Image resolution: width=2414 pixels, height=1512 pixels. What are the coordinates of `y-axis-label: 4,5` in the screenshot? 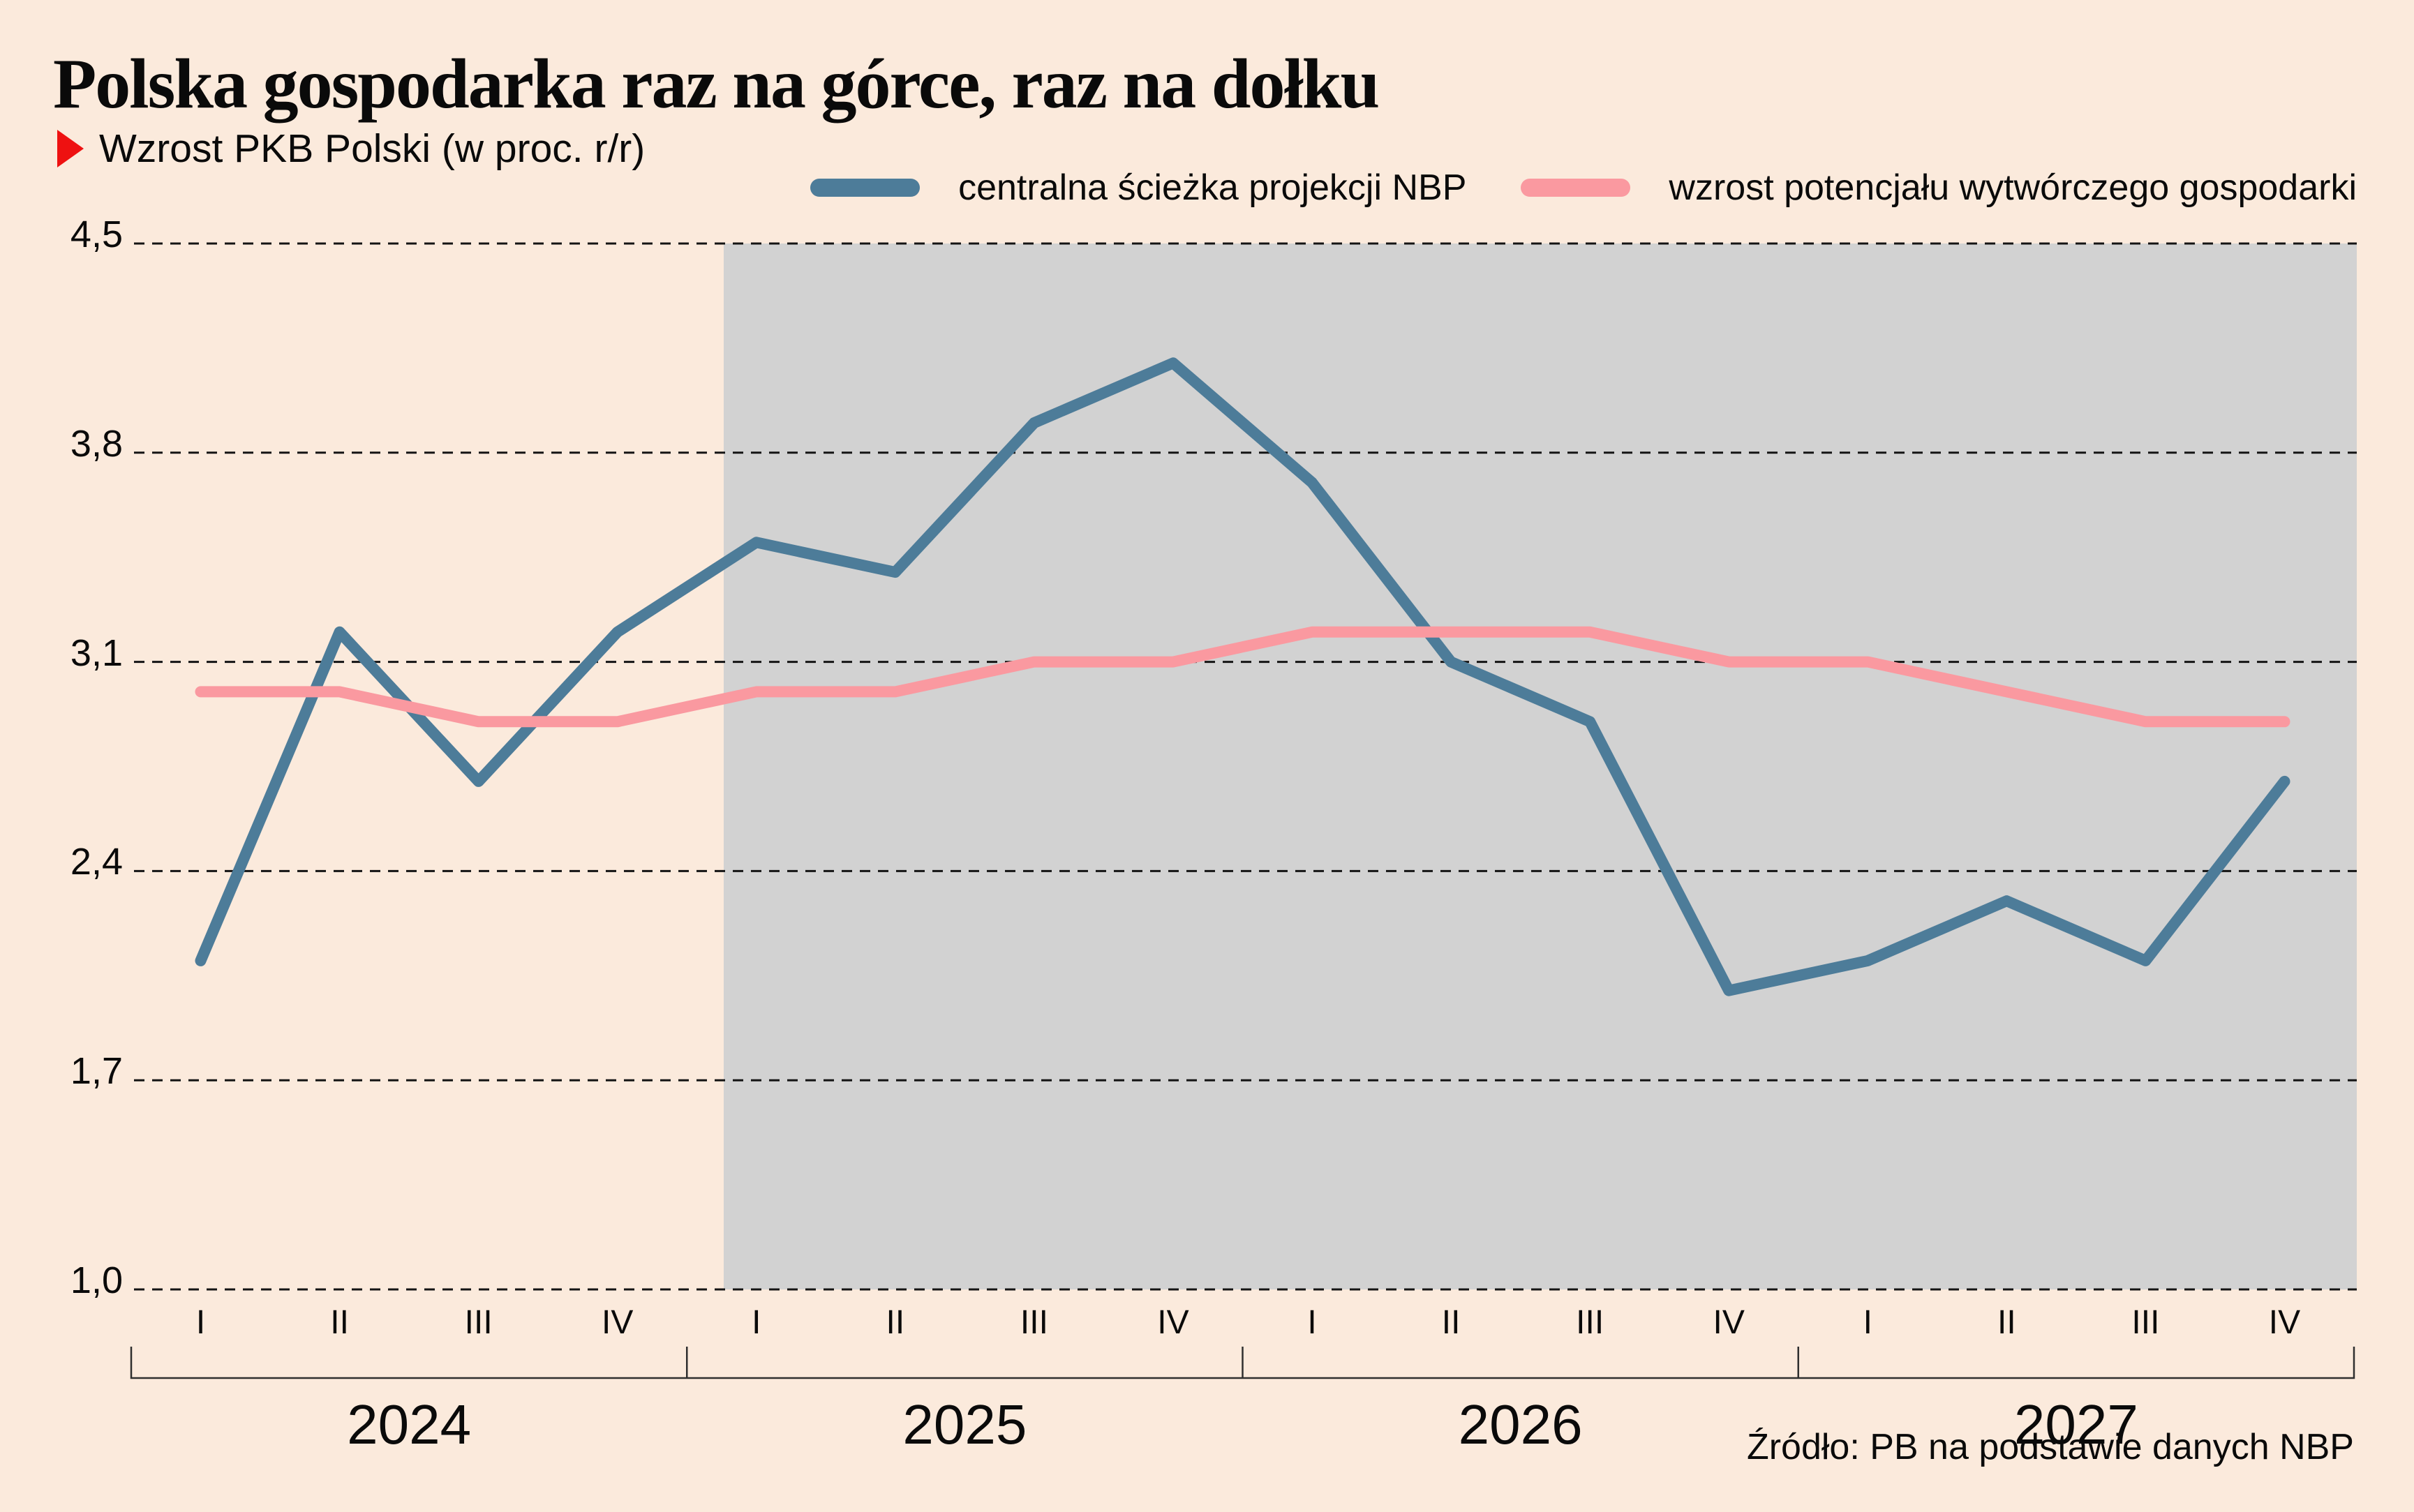 It's located at (96, 234).